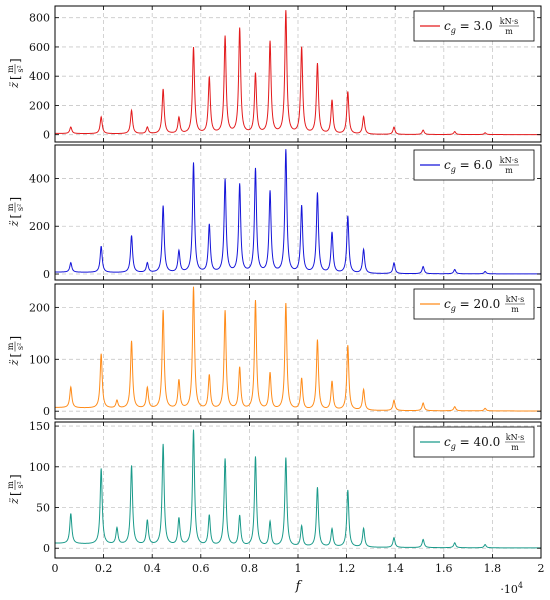 The height and width of the screenshot is (600, 550). Describe the element at coordinates (39, 18) in the screenshot. I see `y-tick-label: 800` at that location.